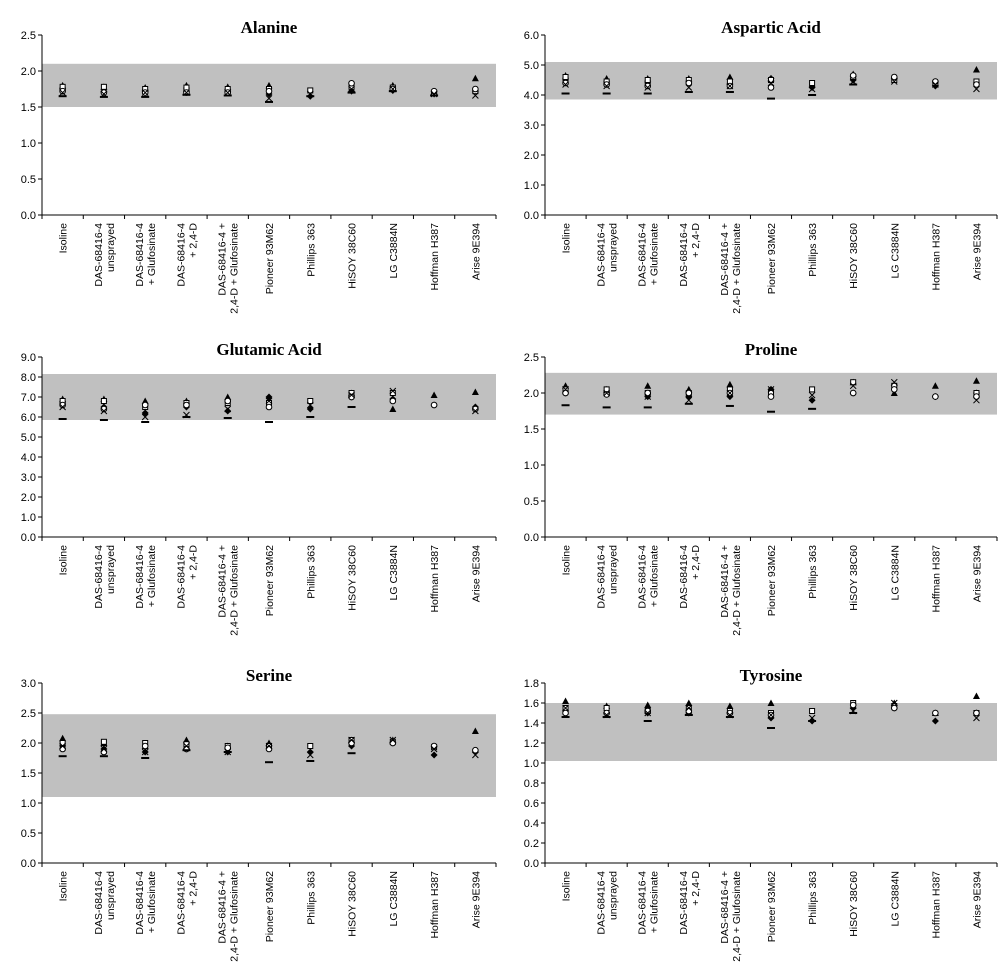 The width and height of the screenshot is (1008, 980). I want to click on y-tick-label: 0.5, so click(28, 834).